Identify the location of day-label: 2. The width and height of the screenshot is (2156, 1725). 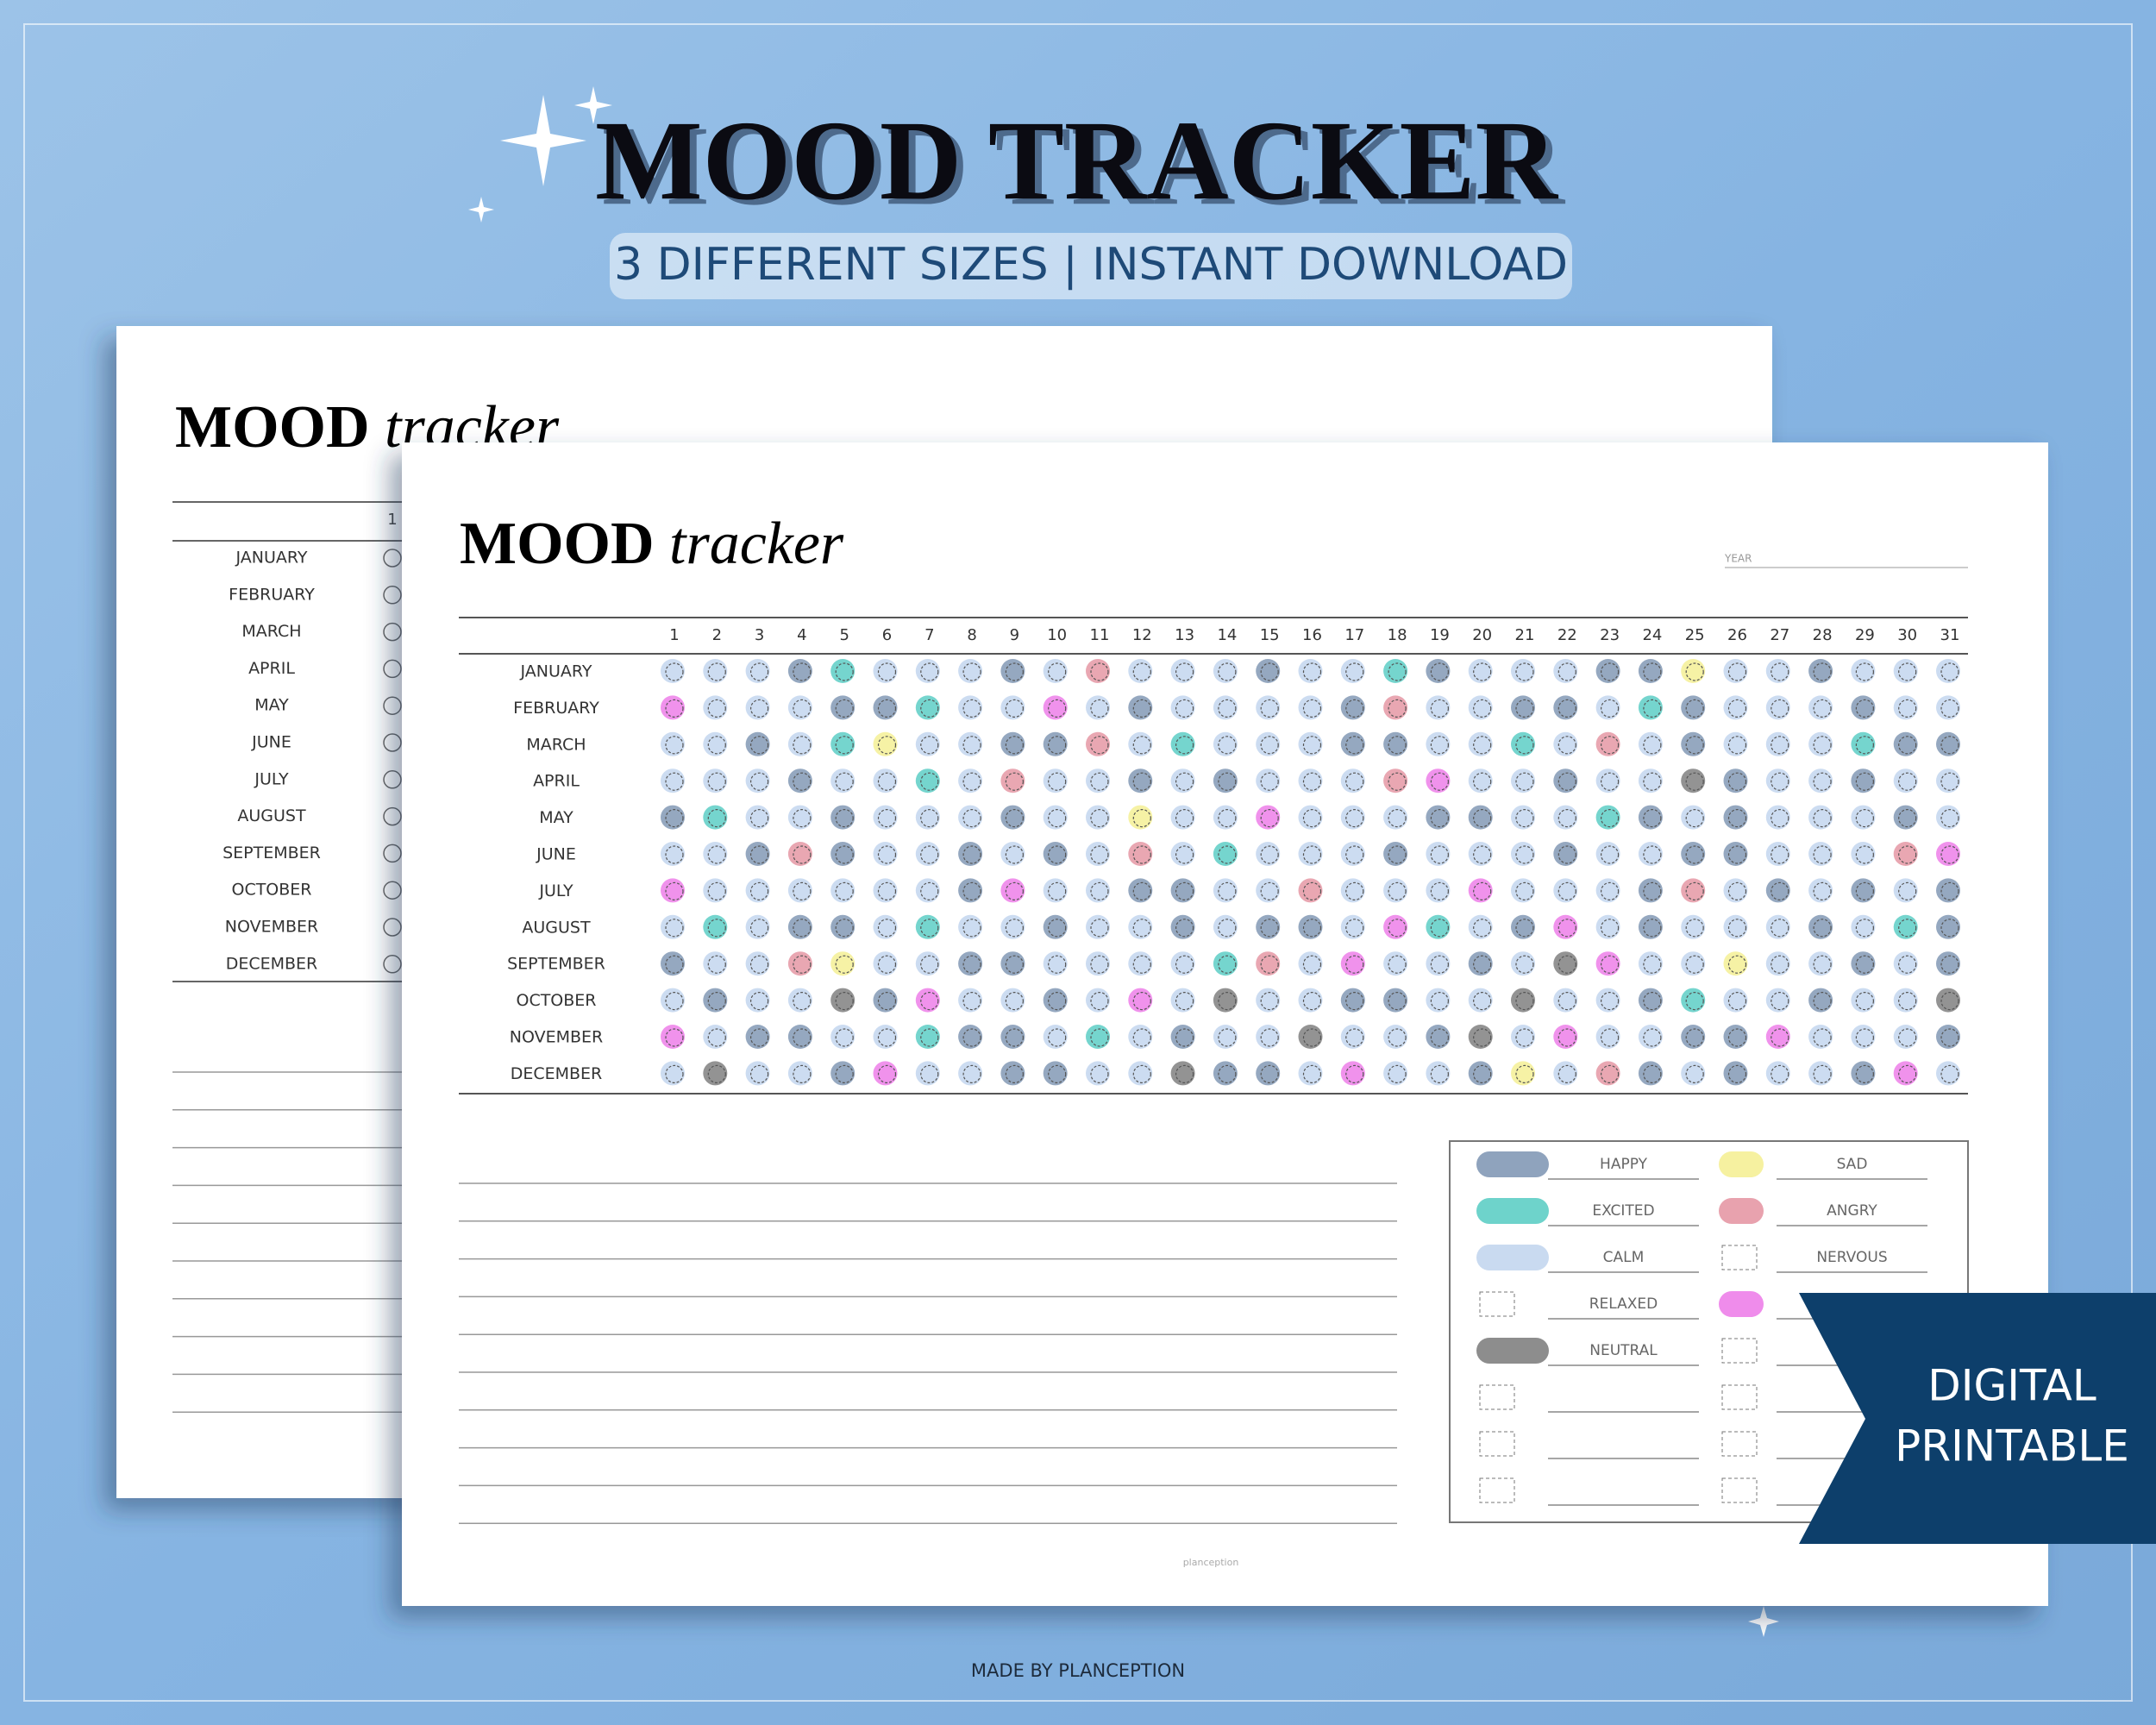
(717, 635).